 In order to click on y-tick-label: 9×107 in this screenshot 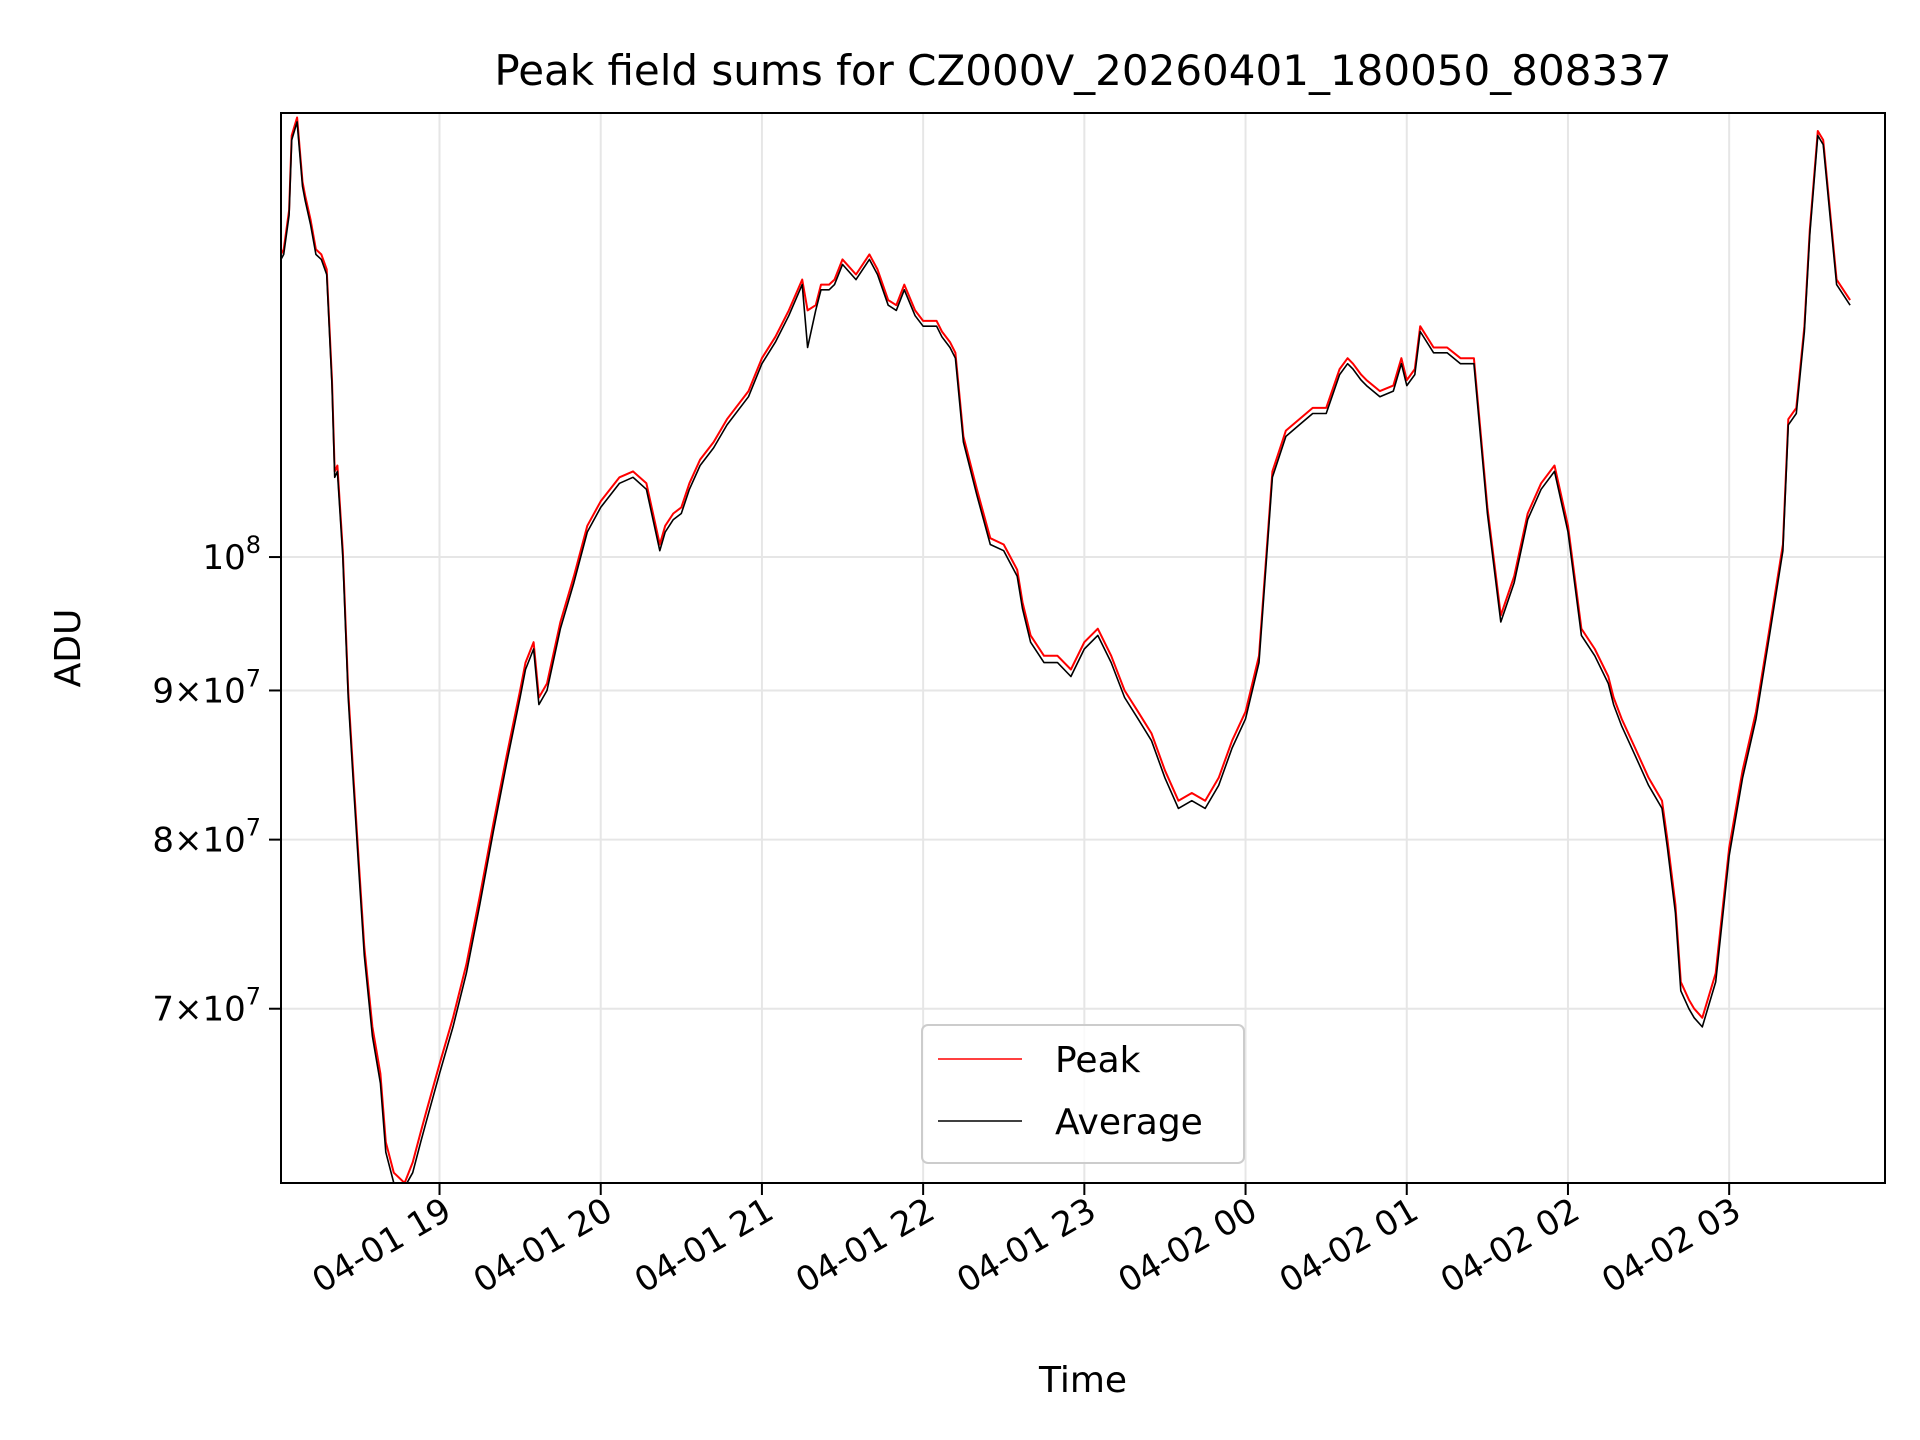, I will do `click(206, 687)`.